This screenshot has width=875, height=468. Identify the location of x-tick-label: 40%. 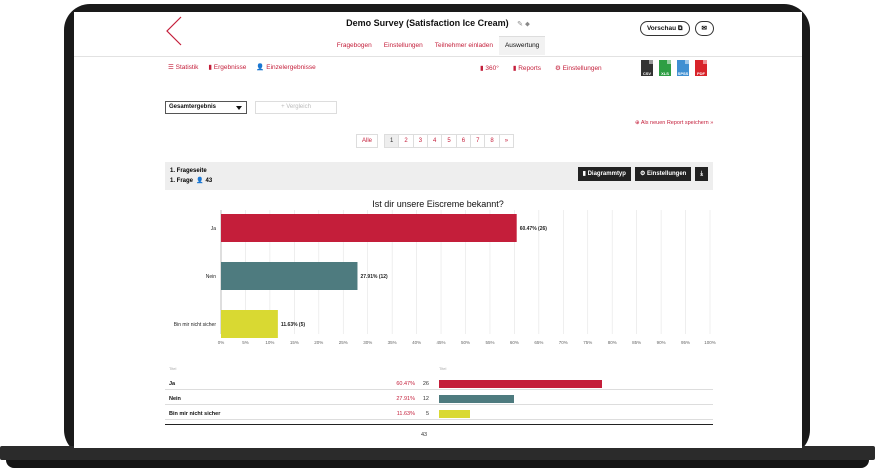
(416, 342).